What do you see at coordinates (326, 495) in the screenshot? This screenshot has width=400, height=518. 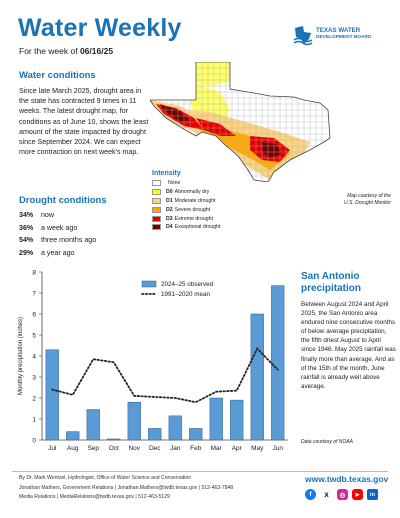 I see `x-icon: X` at bounding box center [326, 495].